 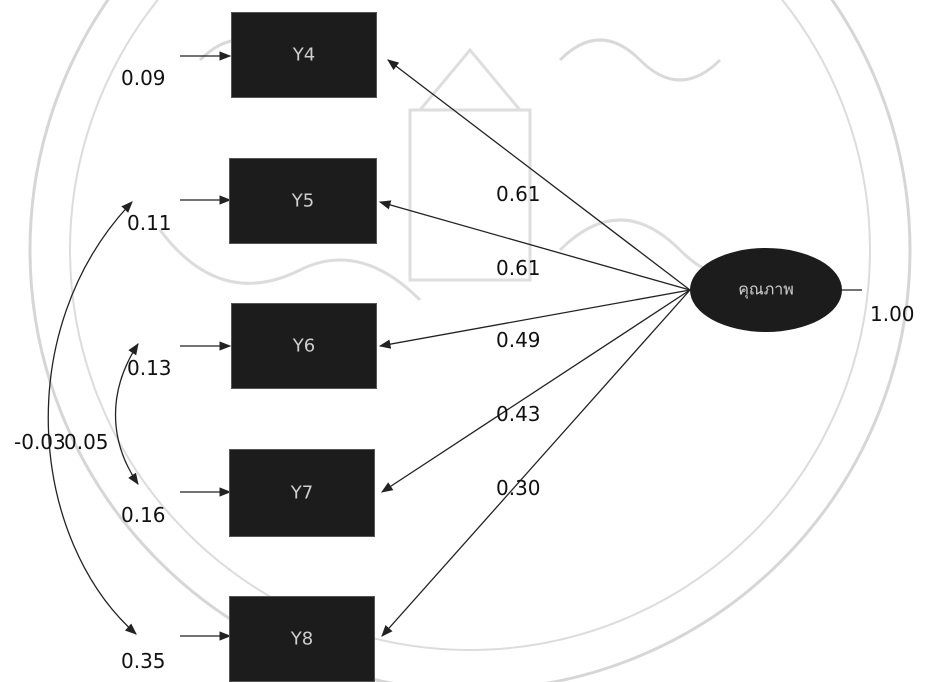 I want to click on latent-label: คุณภาพ, so click(x=766, y=289).